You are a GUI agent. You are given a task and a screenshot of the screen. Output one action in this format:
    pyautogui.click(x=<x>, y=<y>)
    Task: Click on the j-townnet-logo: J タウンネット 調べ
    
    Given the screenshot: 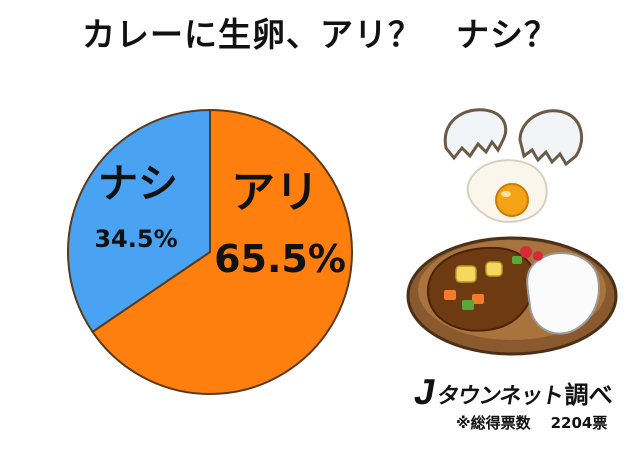 What is the action you would take?
    pyautogui.click(x=512, y=391)
    